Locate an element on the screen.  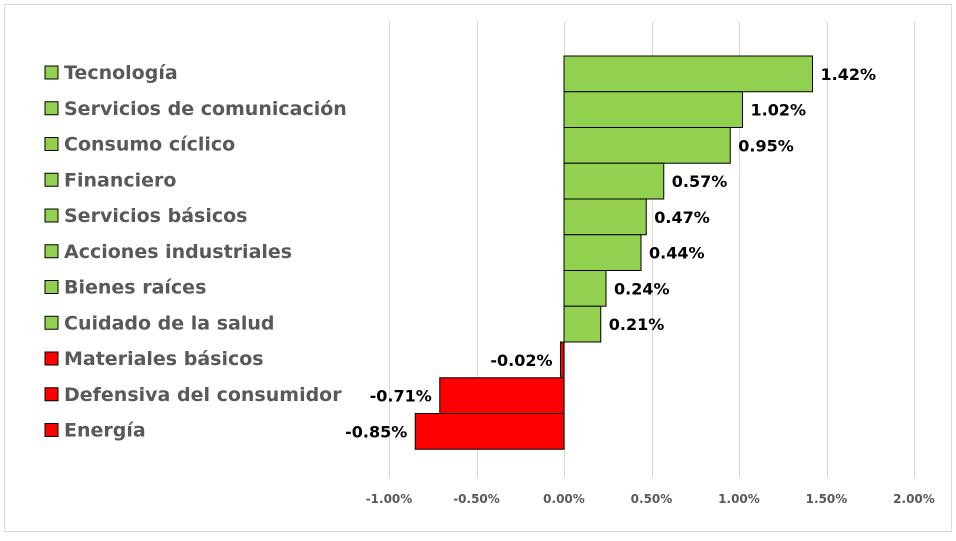
data-label: 0.21% is located at coordinates (637, 324).